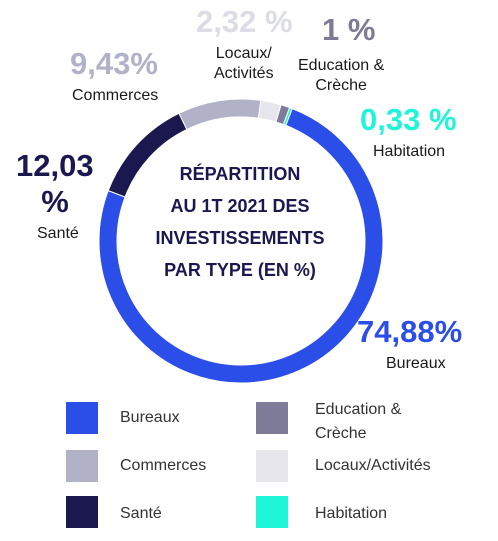 The image size is (498, 541). I want to click on slice-commerces, so click(220, 114).